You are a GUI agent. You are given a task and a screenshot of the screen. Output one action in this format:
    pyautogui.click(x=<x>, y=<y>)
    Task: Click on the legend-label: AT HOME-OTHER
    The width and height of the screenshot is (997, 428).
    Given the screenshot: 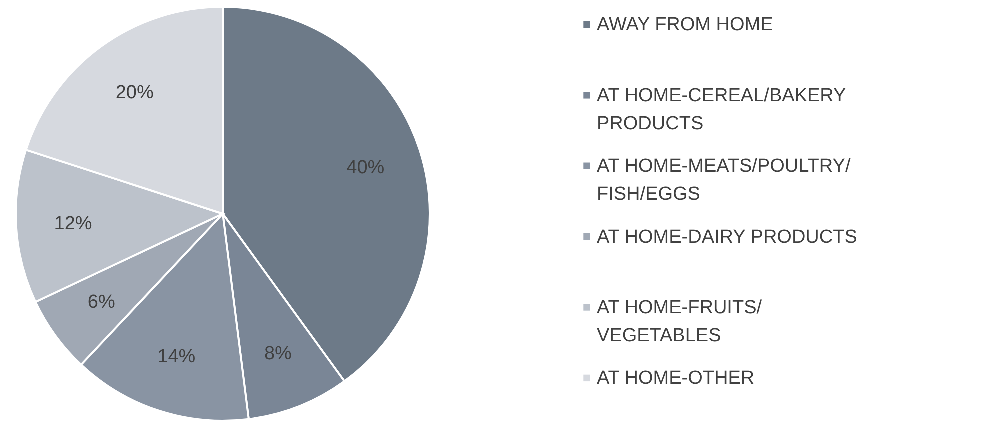 What is the action you would take?
    pyautogui.click(x=676, y=379)
    